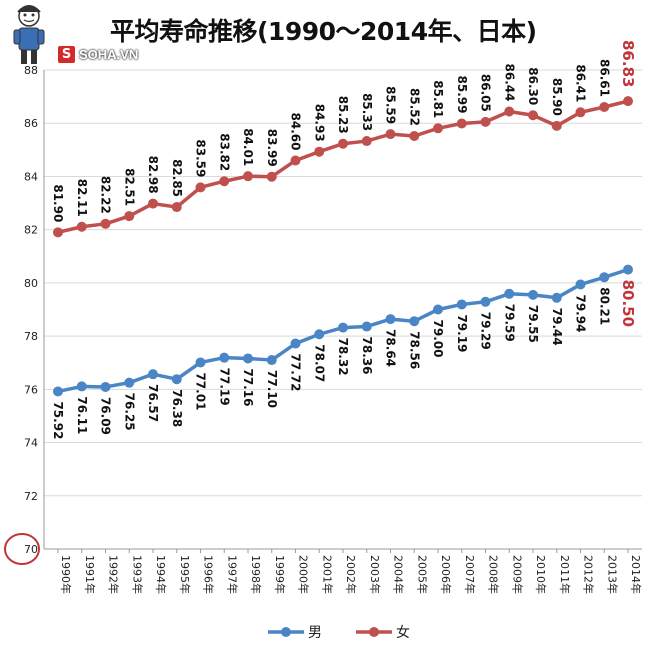 The height and width of the screenshot is (660, 660). What do you see at coordinates (533, 86) in the screenshot?
I see `data-label-female: 86.30` at bounding box center [533, 86].